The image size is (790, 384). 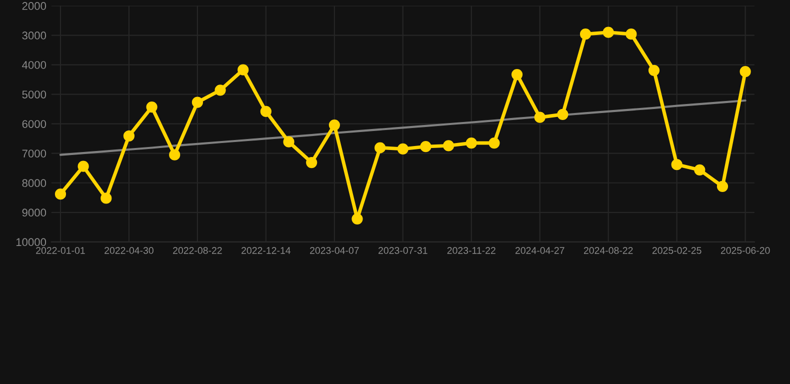 I want to click on x-tick-label: 2023-07-31, so click(x=403, y=250).